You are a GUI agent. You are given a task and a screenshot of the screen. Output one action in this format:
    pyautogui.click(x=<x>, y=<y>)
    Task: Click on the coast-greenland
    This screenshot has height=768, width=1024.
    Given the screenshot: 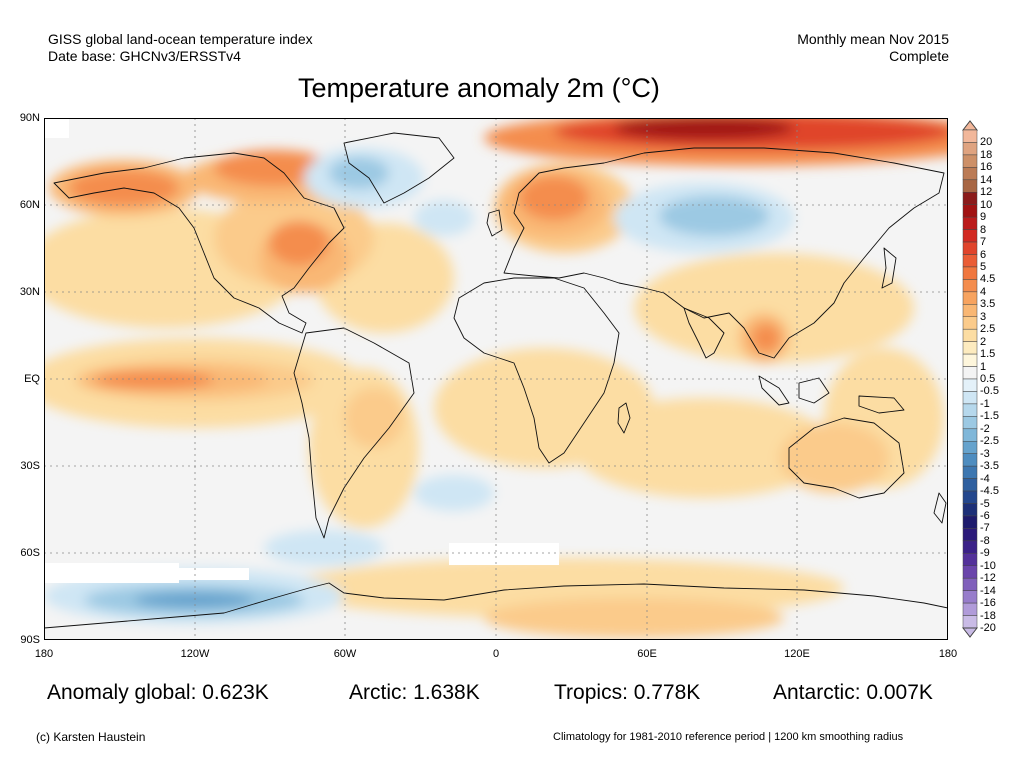 What is the action you would take?
    pyautogui.click(x=399, y=168)
    